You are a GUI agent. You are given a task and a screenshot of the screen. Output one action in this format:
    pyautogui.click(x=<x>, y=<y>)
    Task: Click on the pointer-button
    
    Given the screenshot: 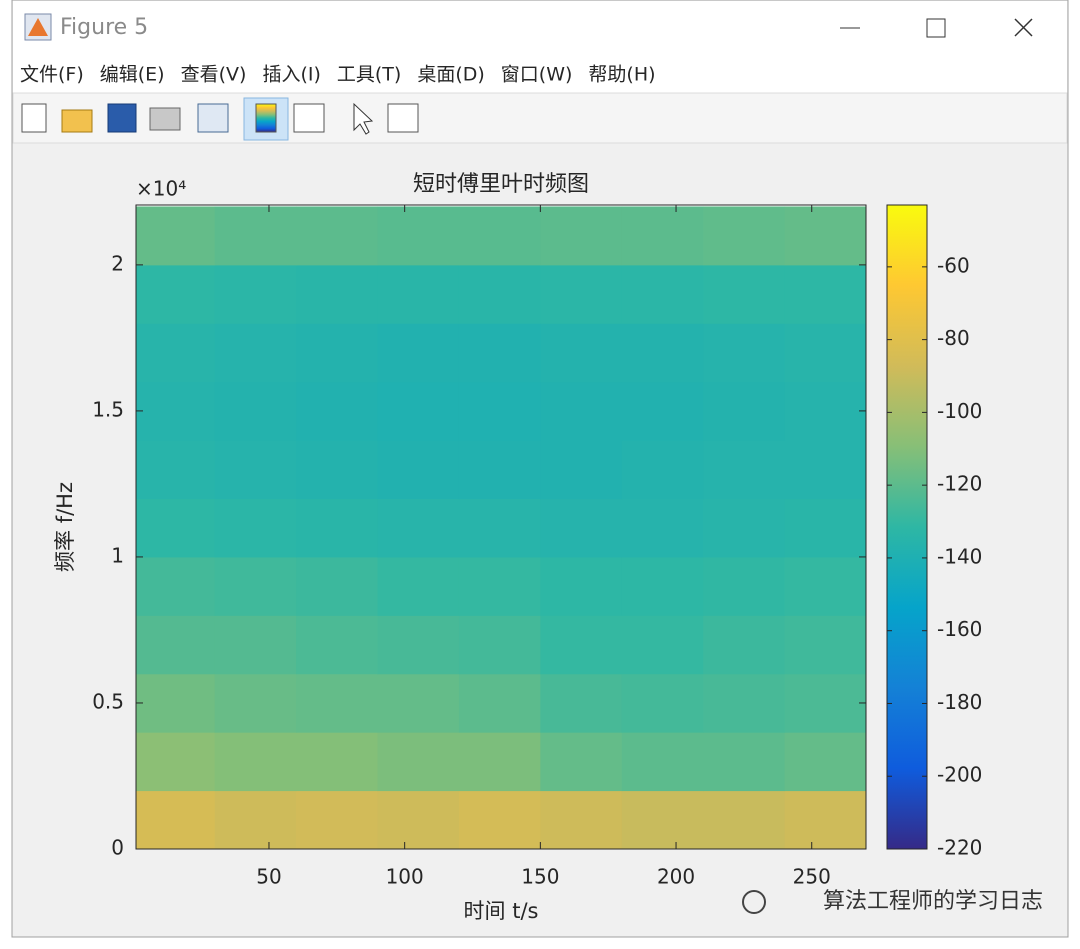 What is the action you would take?
    pyautogui.click(x=363, y=118)
    